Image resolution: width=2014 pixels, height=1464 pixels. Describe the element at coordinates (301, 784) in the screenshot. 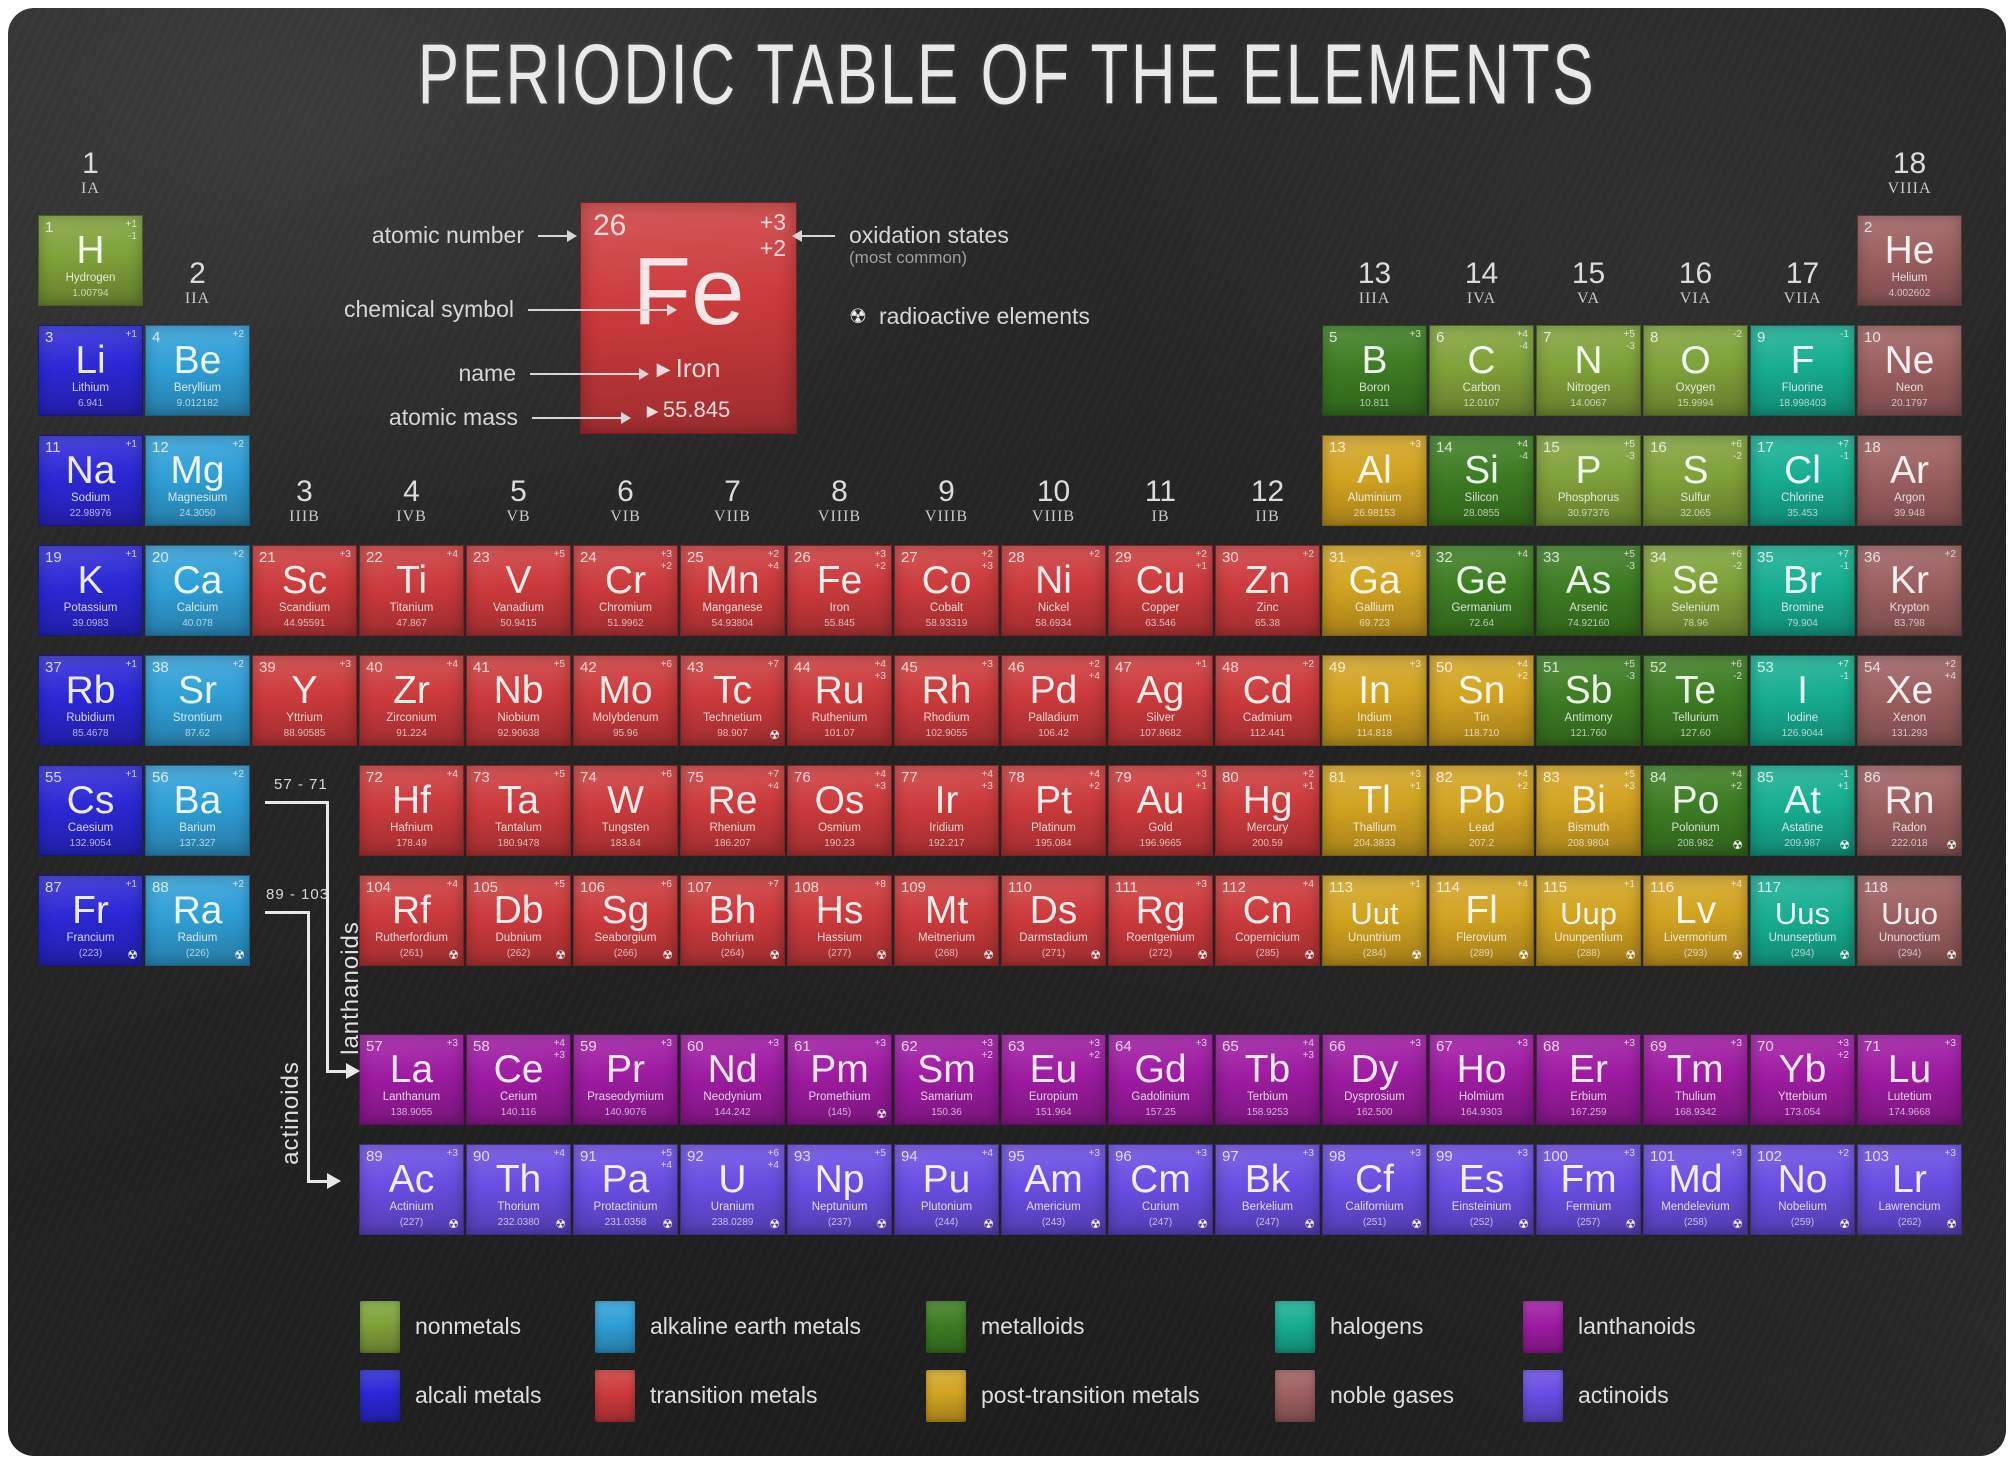

I see `lanthanoid-range-label: 57 - 71` at that location.